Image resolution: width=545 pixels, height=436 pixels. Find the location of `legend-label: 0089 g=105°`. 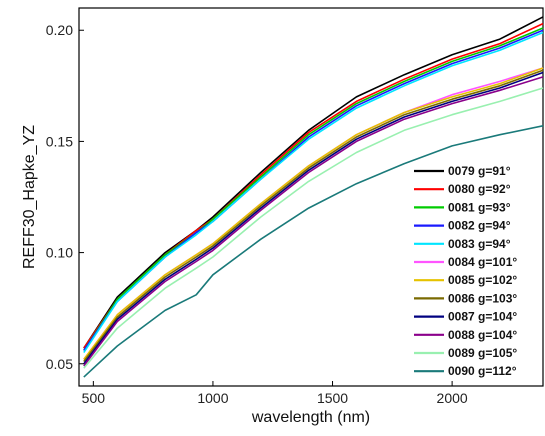

legend-label: 0089 g=105° is located at coordinates (482, 353).